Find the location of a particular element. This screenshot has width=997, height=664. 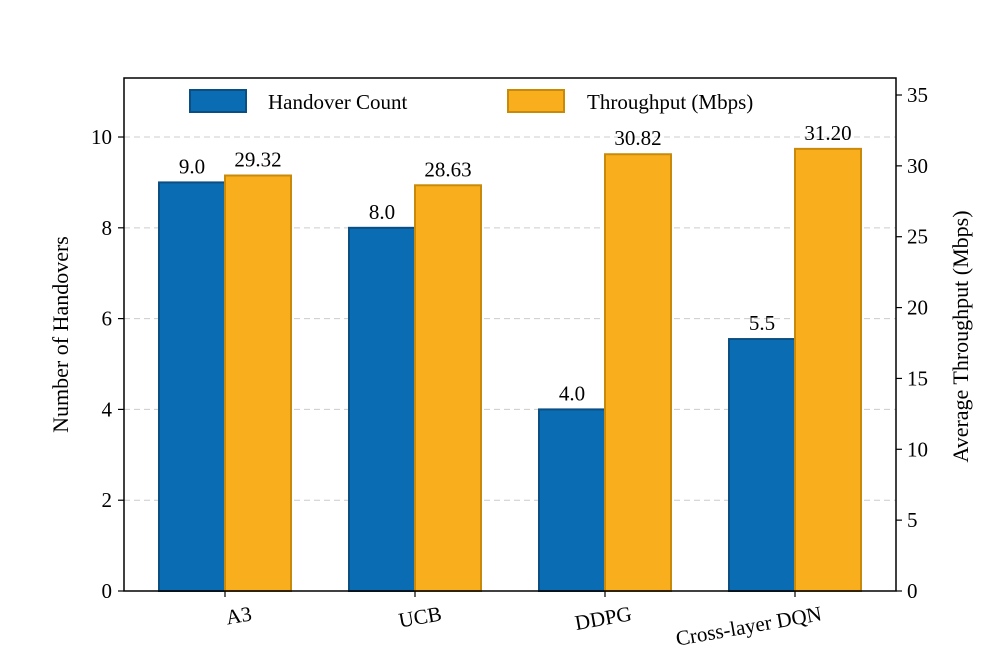

y-tick-label-right: 15 is located at coordinates (917, 378).